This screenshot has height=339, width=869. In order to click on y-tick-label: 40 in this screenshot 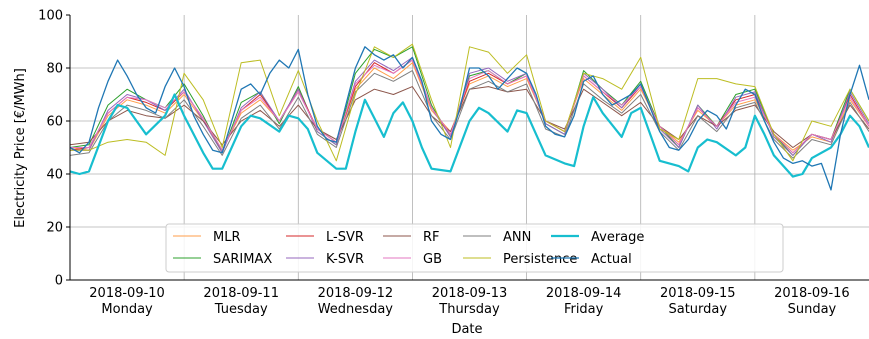, I will do `click(54, 175)`.